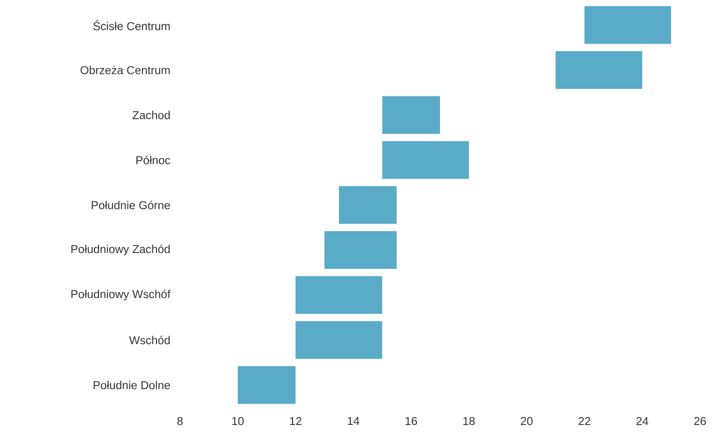 This screenshot has height=436, width=713. Describe the element at coordinates (584, 421) in the screenshot. I see `x-tick-label: 22` at that location.